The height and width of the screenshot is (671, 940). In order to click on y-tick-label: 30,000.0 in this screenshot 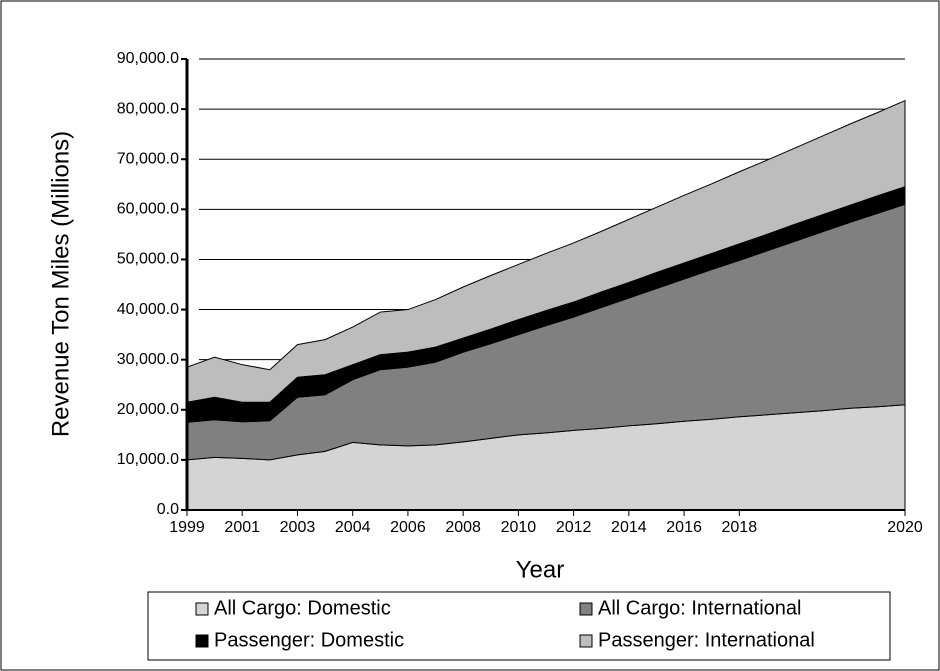, I will do `click(148, 359)`.